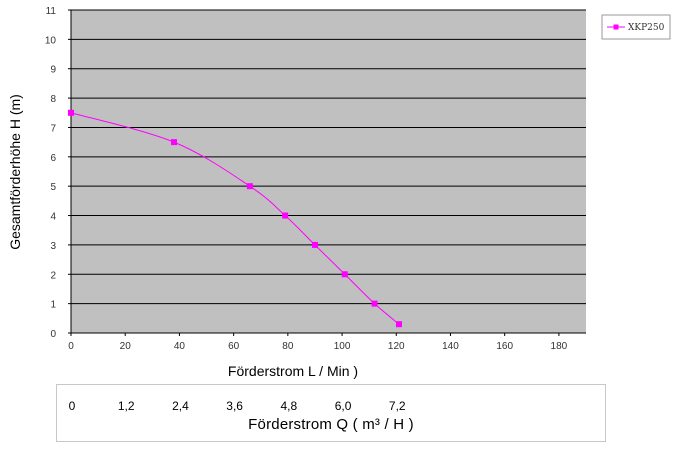 Image resolution: width=677 pixels, height=453 pixels. I want to click on y-tick-label: 1, so click(53, 305).